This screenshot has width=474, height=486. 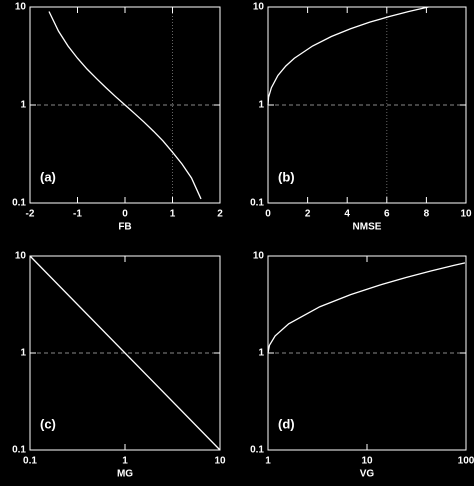 What do you see at coordinates (367, 474) in the screenshot?
I see `x-axis-label: VG` at bounding box center [367, 474].